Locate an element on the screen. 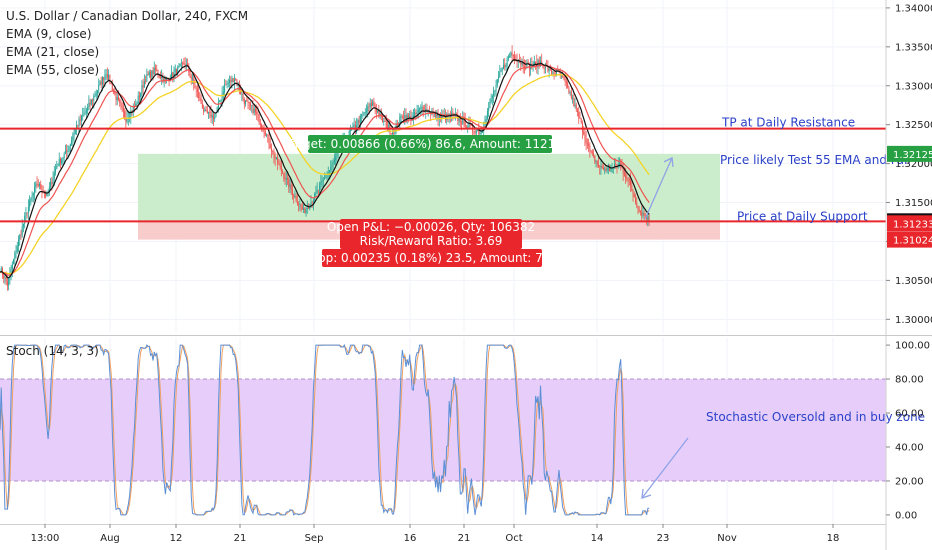  stoch-tick: 40.00 is located at coordinates (909, 447).